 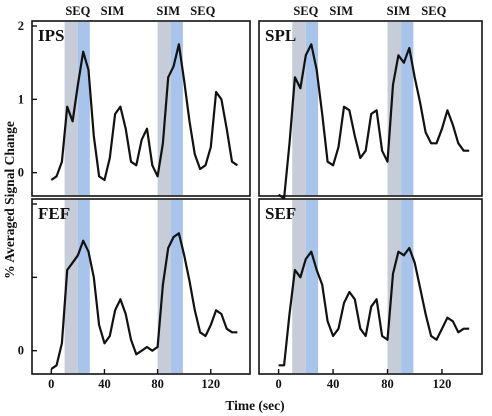 I want to click on panel-label-ips: IPS, so click(x=51, y=35).